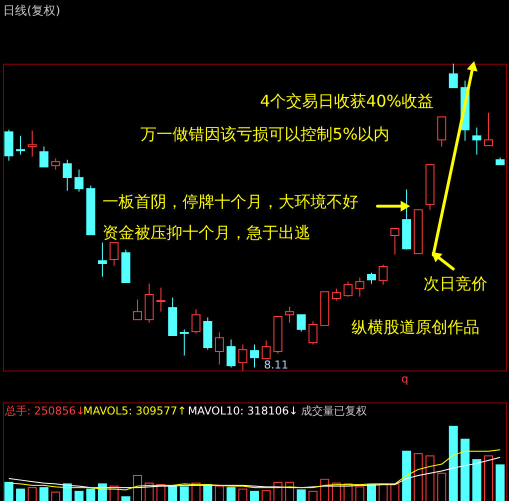  I want to click on annotation: 4个交易日收获40%收益, so click(347, 101).